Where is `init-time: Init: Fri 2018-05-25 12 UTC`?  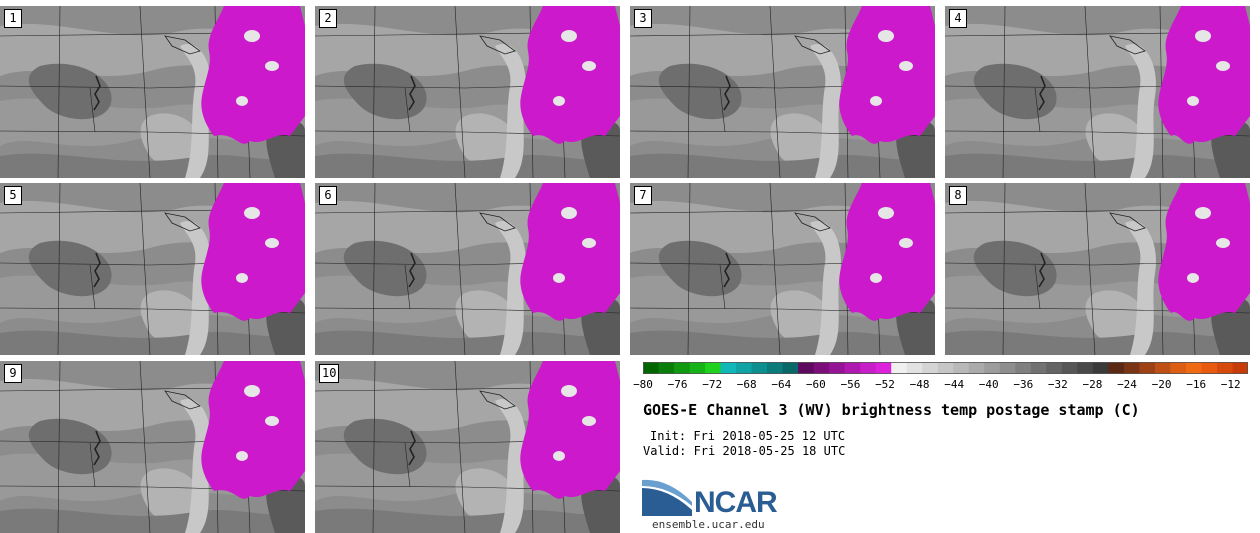 init-time: Init: Fri 2018-05-25 12 UTC is located at coordinates (748, 436).